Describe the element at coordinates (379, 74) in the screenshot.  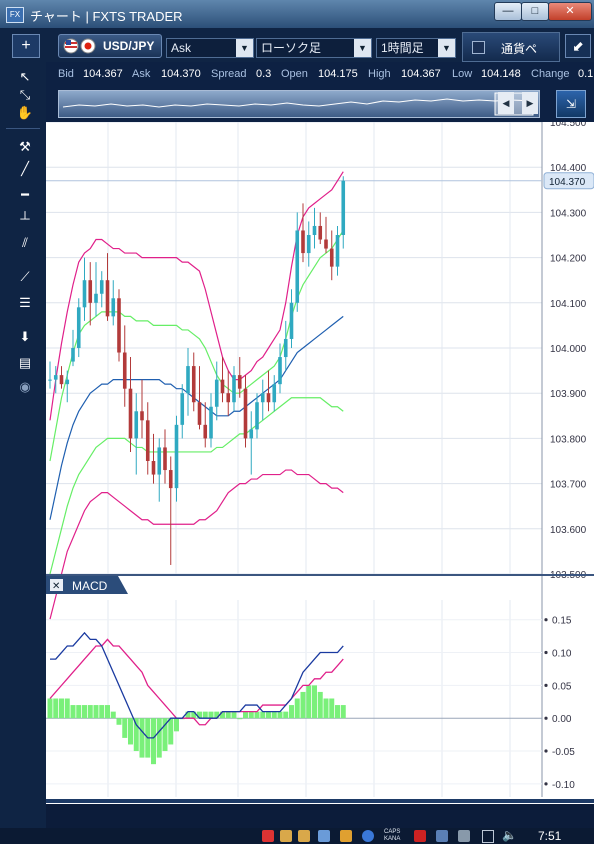
I see `high-label: High` at that location.